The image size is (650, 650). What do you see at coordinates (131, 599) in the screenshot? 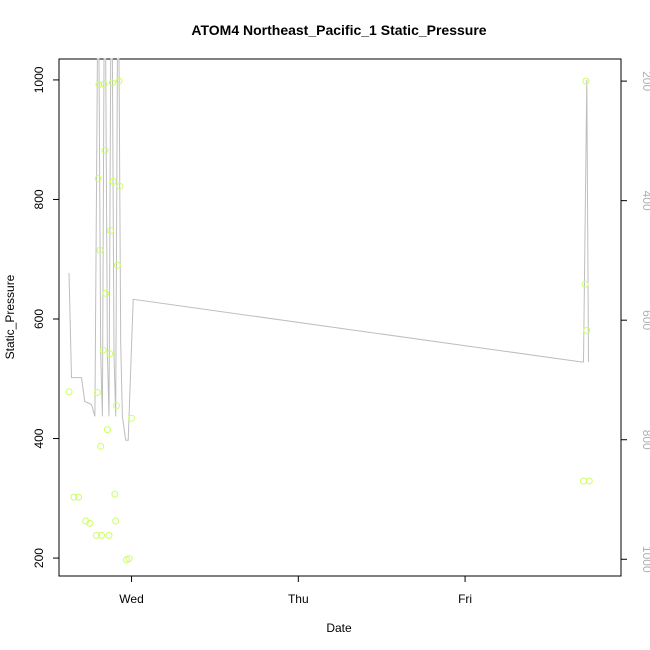
I see `x-tick-label: Wed` at bounding box center [131, 599].